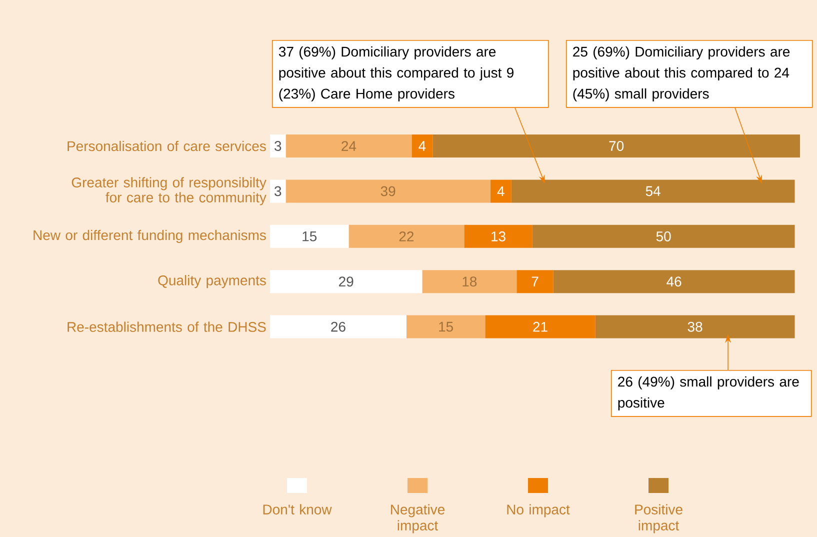 The width and height of the screenshot is (817, 537). I want to click on data-label: 7, so click(535, 281).